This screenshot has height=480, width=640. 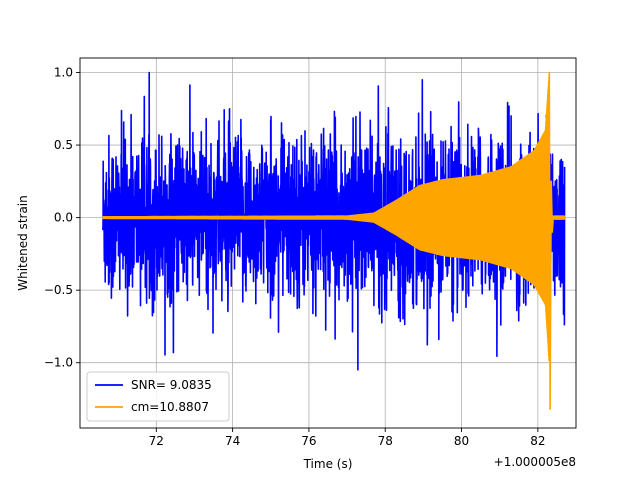 I want to click on x-tick-label: 78, so click(x=385, y=441).